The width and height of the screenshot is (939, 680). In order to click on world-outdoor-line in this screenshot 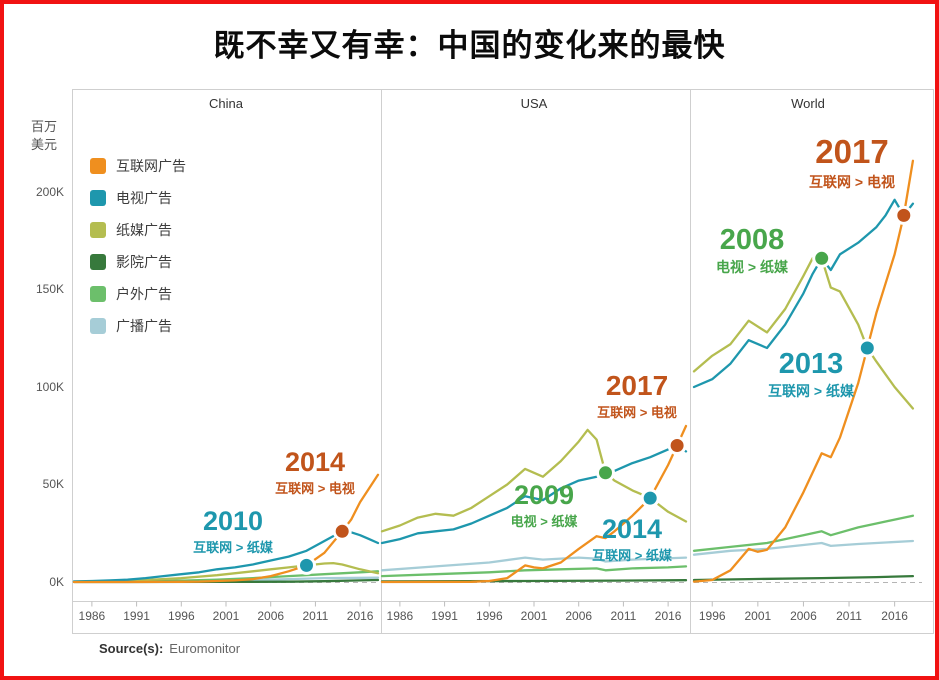, I will do `click(803, 533)`.